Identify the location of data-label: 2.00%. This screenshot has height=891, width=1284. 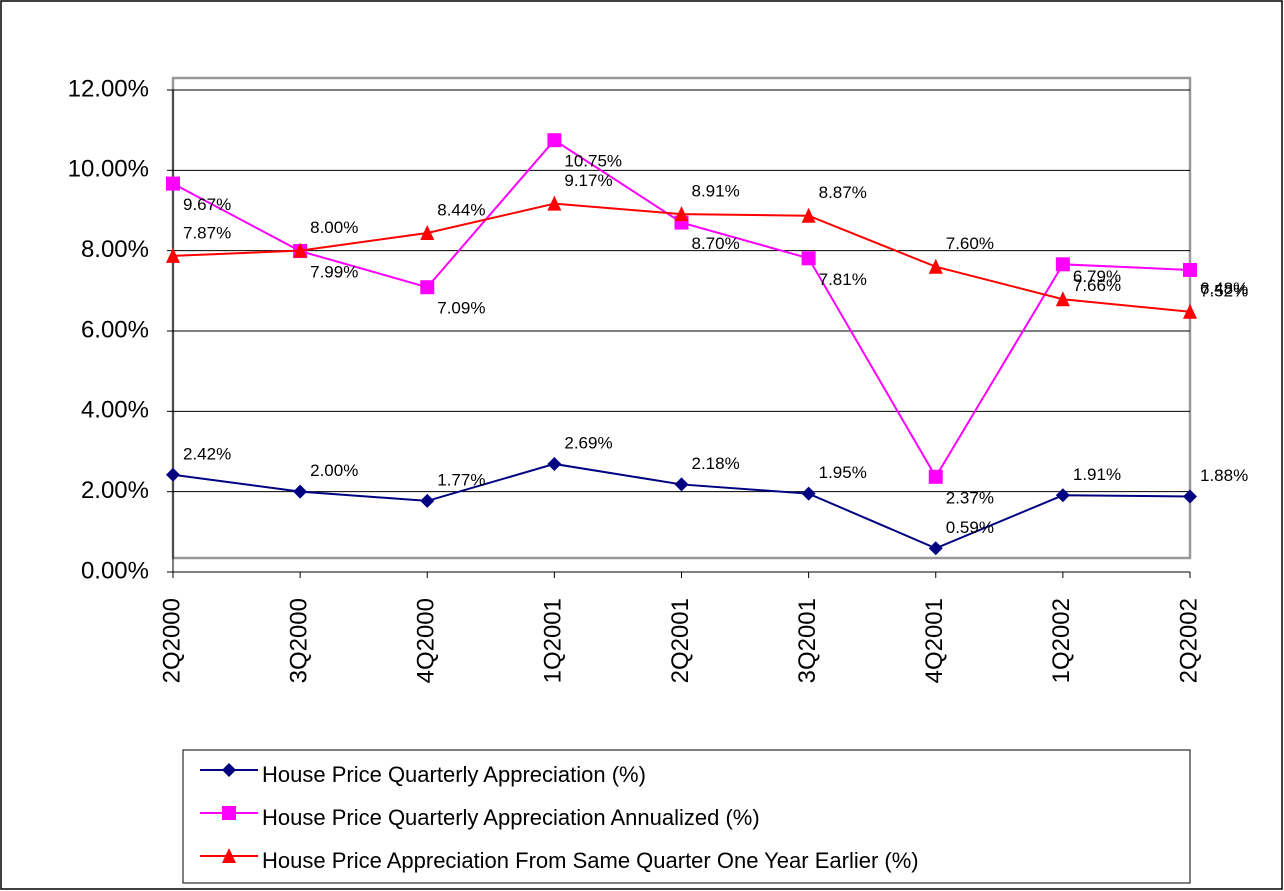
(334, 470).